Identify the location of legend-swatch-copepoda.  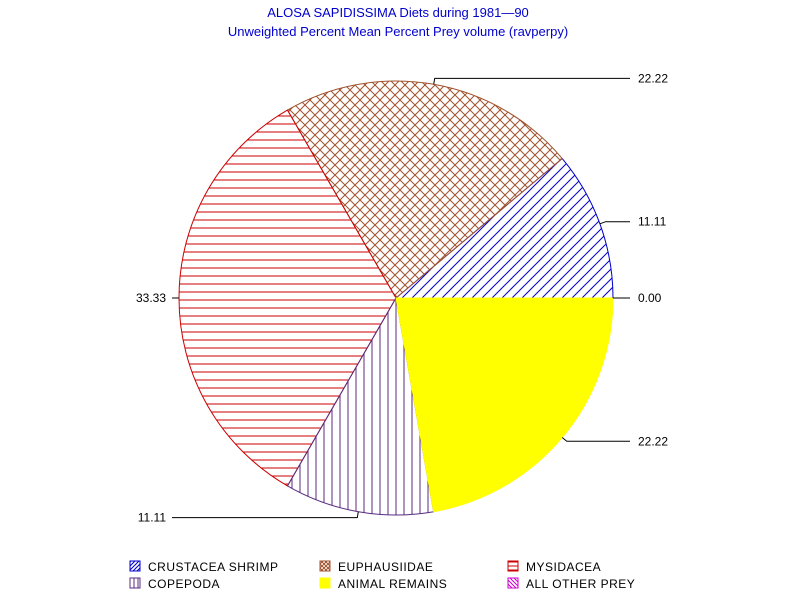
(135, 583).